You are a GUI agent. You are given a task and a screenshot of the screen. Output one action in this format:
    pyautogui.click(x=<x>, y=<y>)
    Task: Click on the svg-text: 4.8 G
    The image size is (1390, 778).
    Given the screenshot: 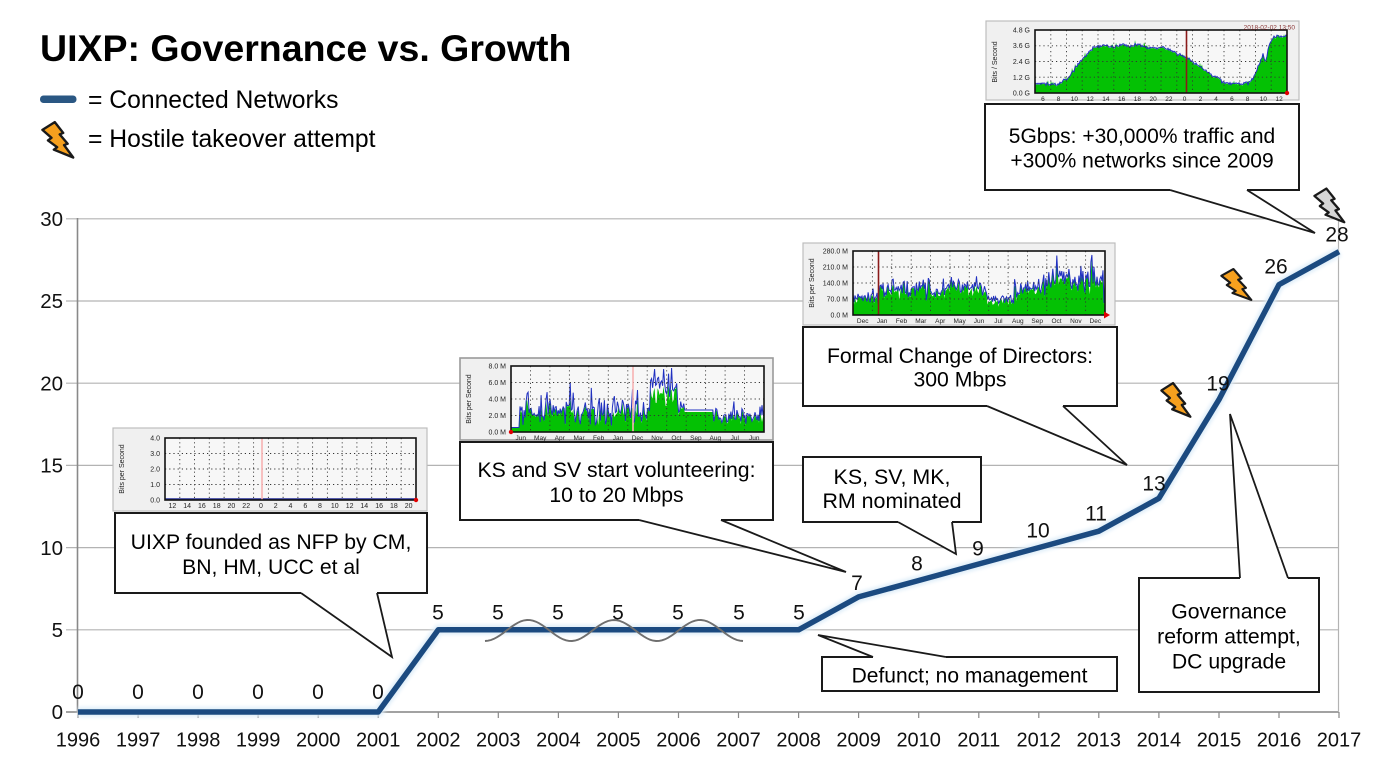 What is the action you would take?
    pyautogui.click(x=1021, y=31)
    